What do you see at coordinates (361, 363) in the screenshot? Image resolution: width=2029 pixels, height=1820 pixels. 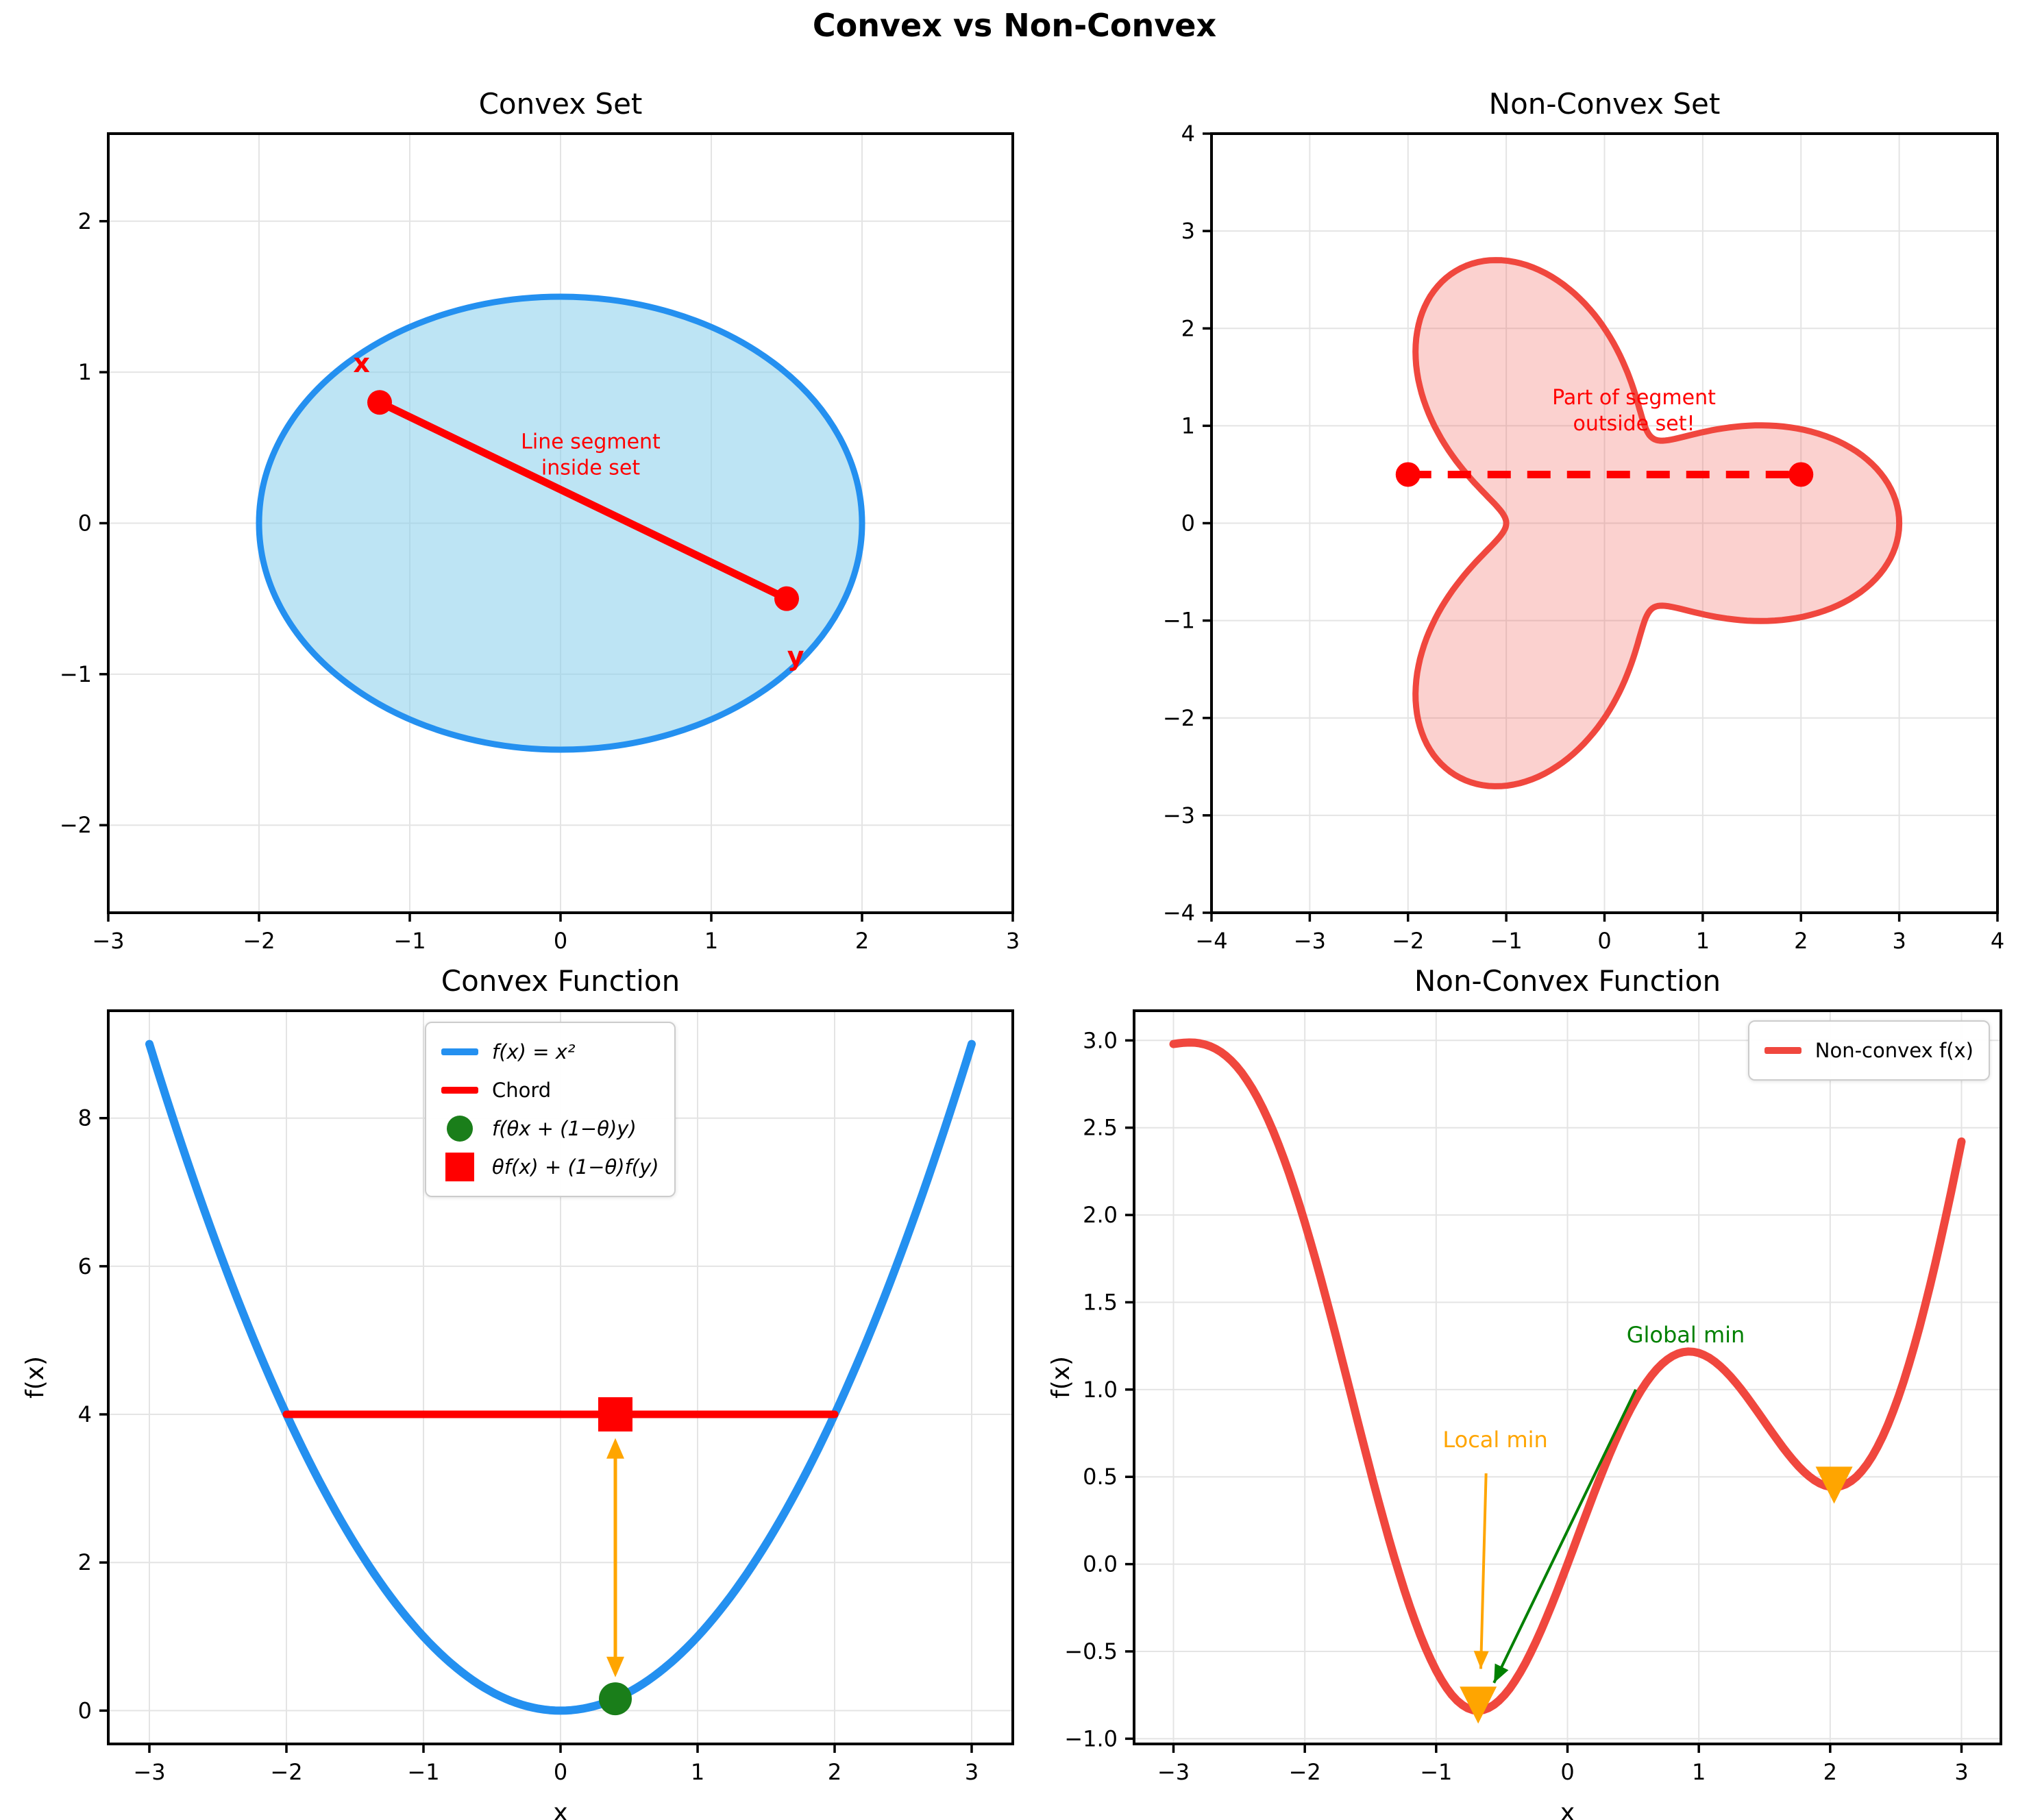 I see `point-label-x: x` at bounding box center [361, 363].